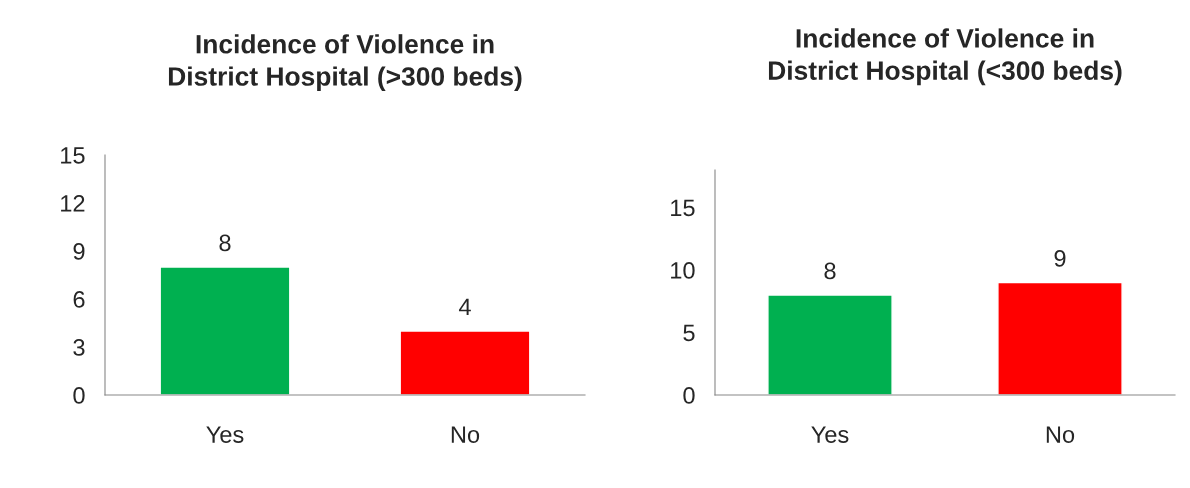 The image size is (1190, 488). What do you see at coordinates (79, 347) in the screenshot?
I see `y-tick-label: 3` at bounding box center [79, 347].